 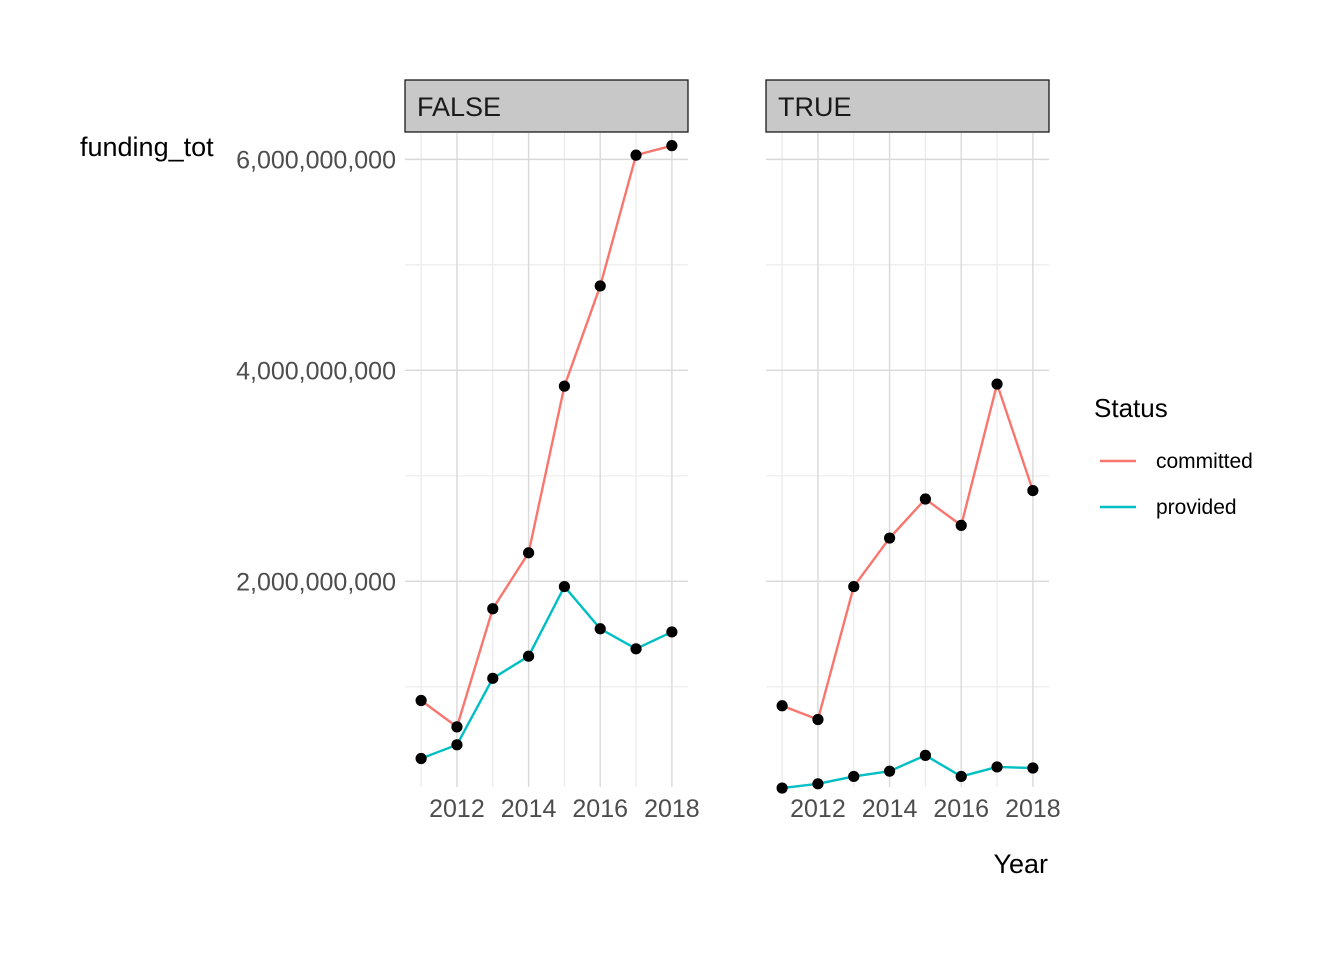 What do you see at coordinates (316, 582) in the screenshot?
I see `y-tick-label: 2,000,000,000` at bounding box center [316, 582].